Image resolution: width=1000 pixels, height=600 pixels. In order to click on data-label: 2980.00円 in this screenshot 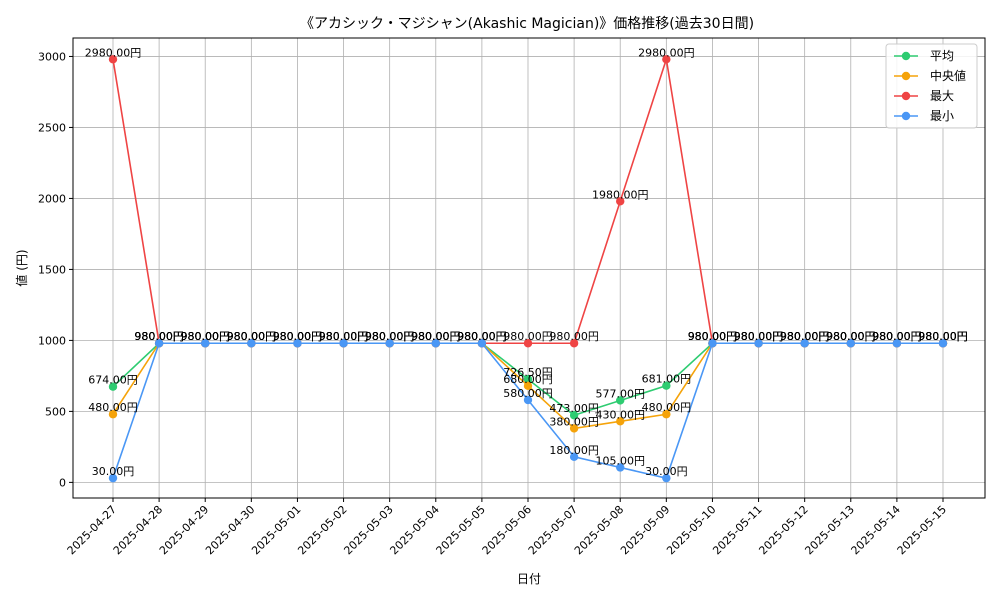, I will do `click(666, 52)`.